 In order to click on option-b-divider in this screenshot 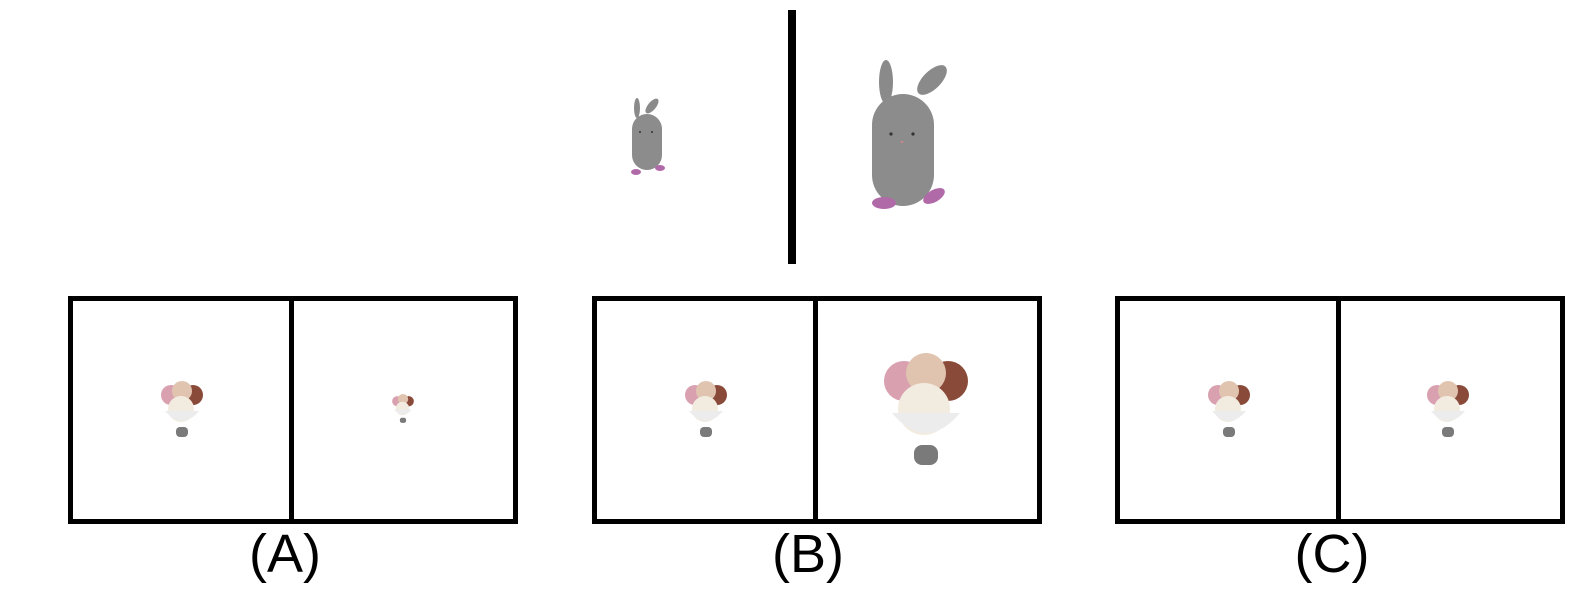, I will do `click(815, 410)`.